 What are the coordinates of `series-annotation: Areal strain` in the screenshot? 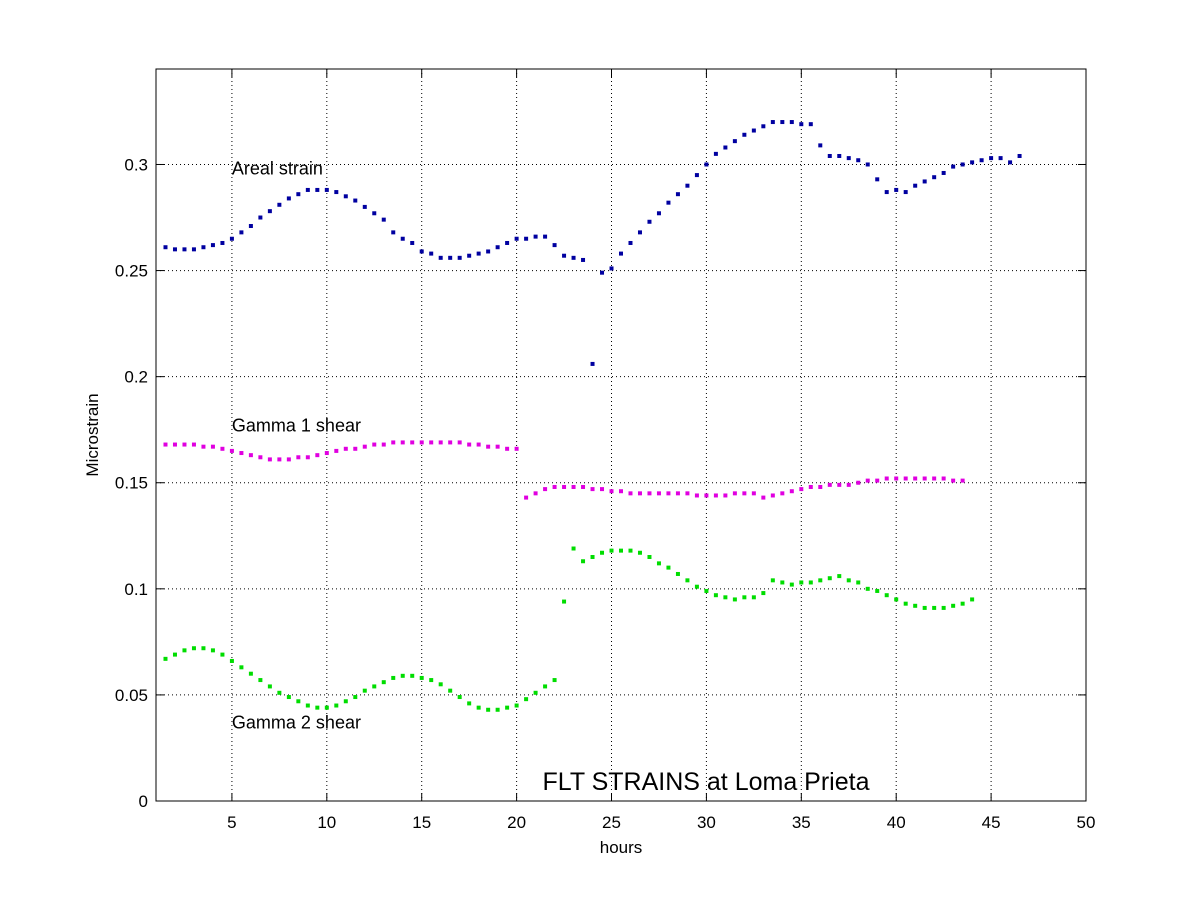 It's located at (277, 169).